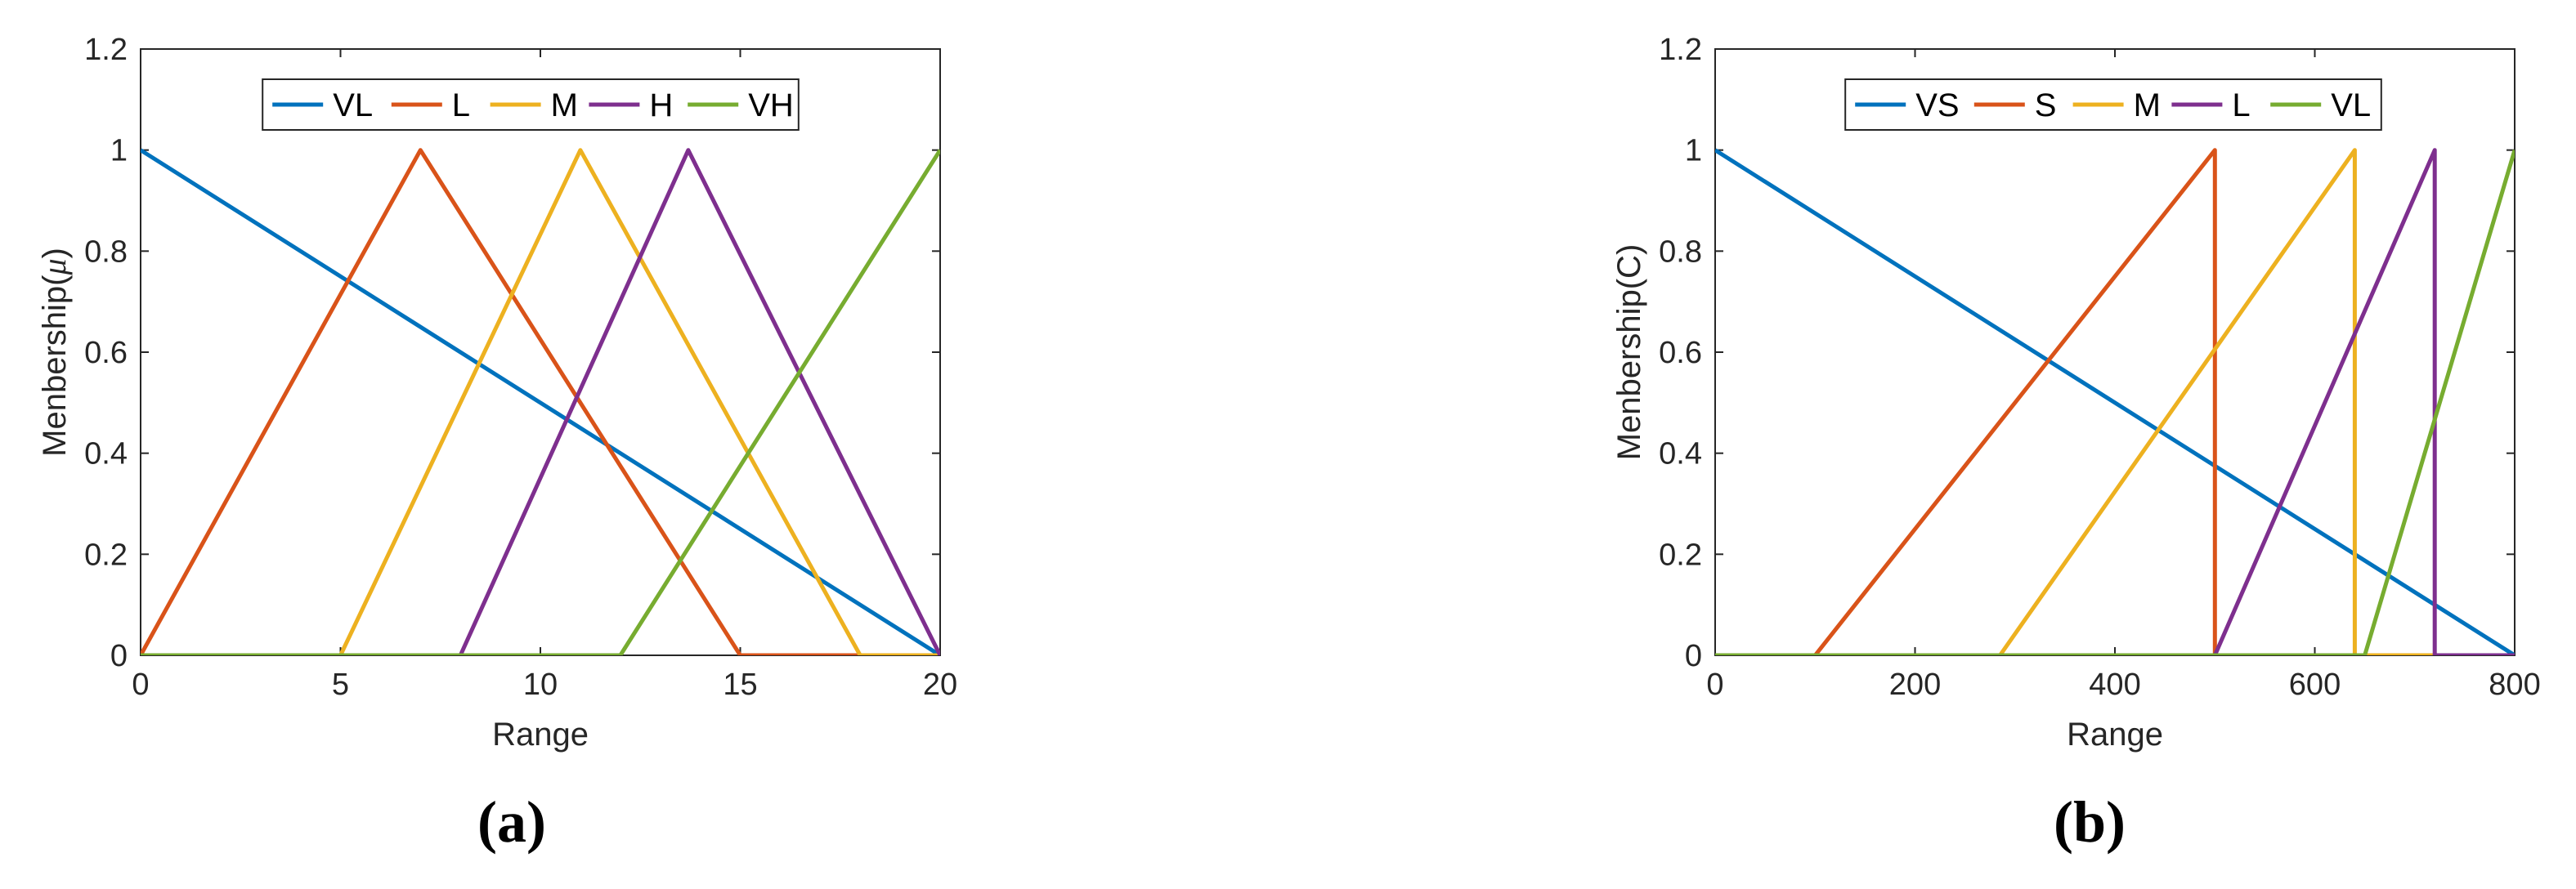  Describe the element at coordinates (1937, 105) in the screenshot. I see `legend-label: VS` at that location.